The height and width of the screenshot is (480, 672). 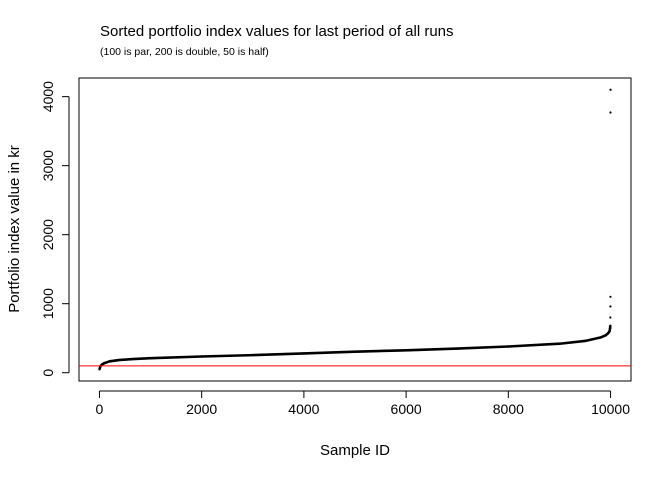 I want to click on chart-subtitle: (100 is par, 200 is double, 50 is half), so click(x=184, y=52).